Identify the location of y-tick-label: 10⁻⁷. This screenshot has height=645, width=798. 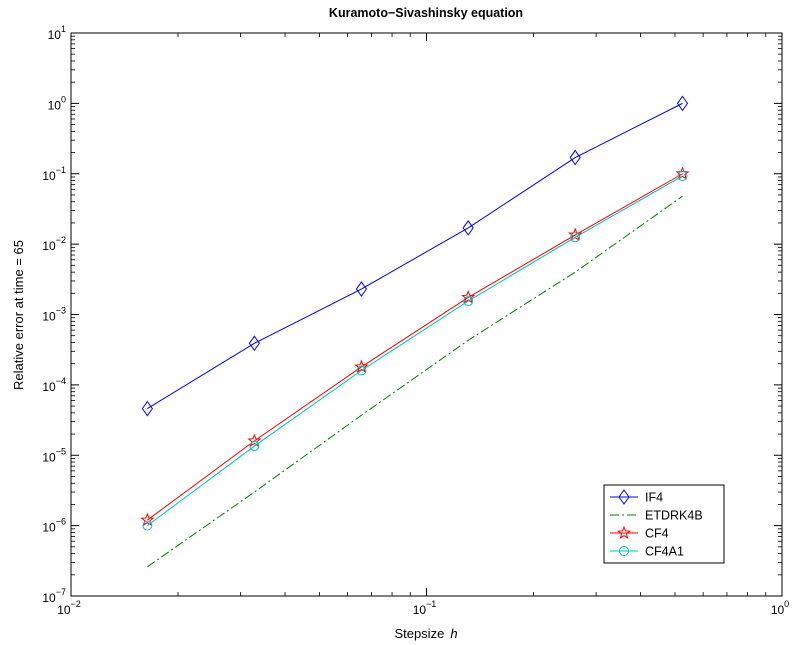
(54, 596).